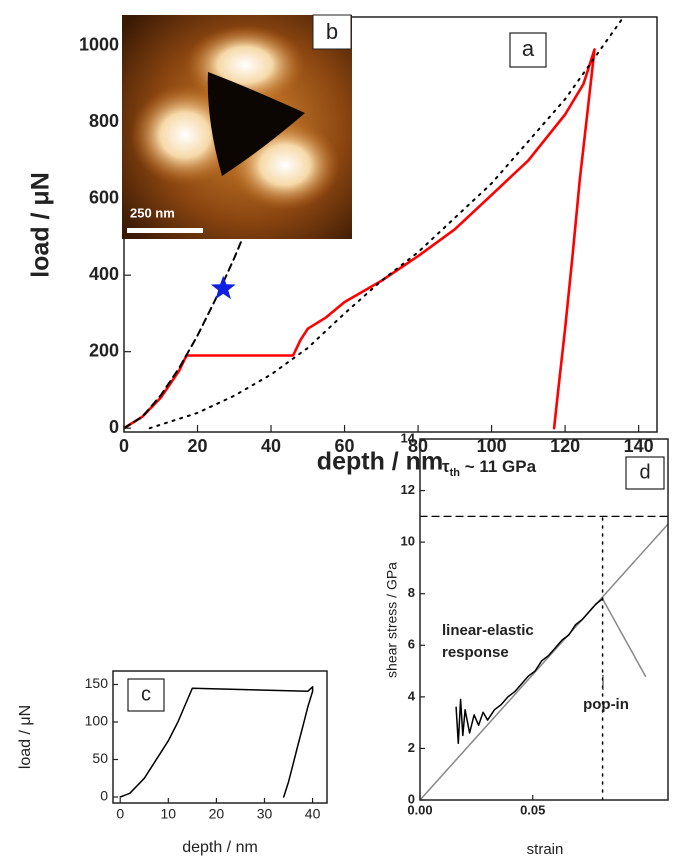 The width and height of the screenshot is (673, 861). Describe the element at coordinates (532, 809) in the screenshot. I see `x-tick-label: 0.05` at that location.